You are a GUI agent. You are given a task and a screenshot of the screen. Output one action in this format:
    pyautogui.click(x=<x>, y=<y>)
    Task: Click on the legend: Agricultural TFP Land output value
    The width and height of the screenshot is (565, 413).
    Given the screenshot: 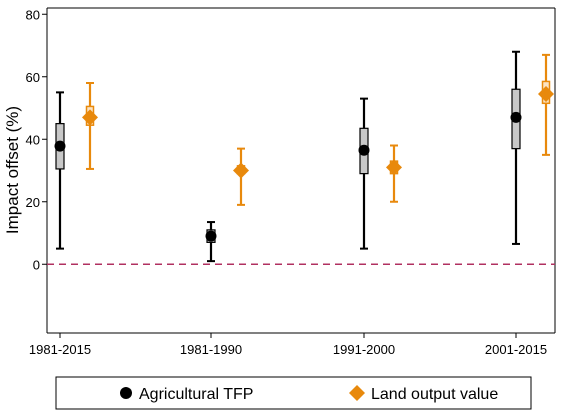 What is the action you would take?
    pyautogui.click(x=293, y=393)
    